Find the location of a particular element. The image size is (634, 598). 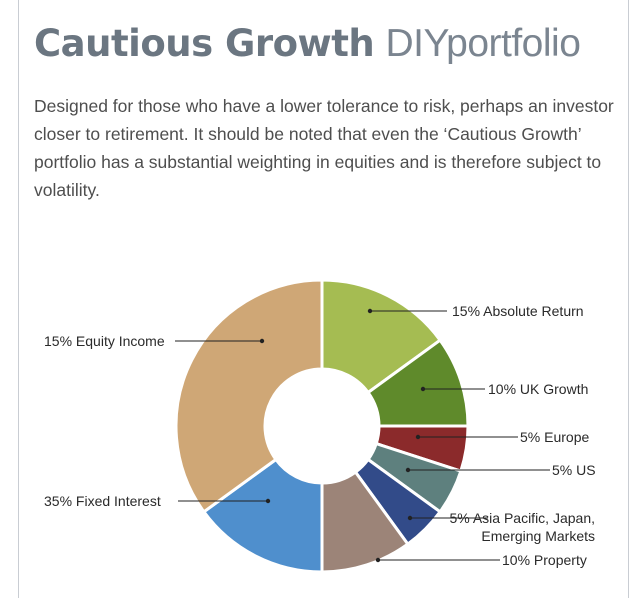

category-label: Asia Pacific, Japan, Emerging Markets is located at coordinates (533, 527).